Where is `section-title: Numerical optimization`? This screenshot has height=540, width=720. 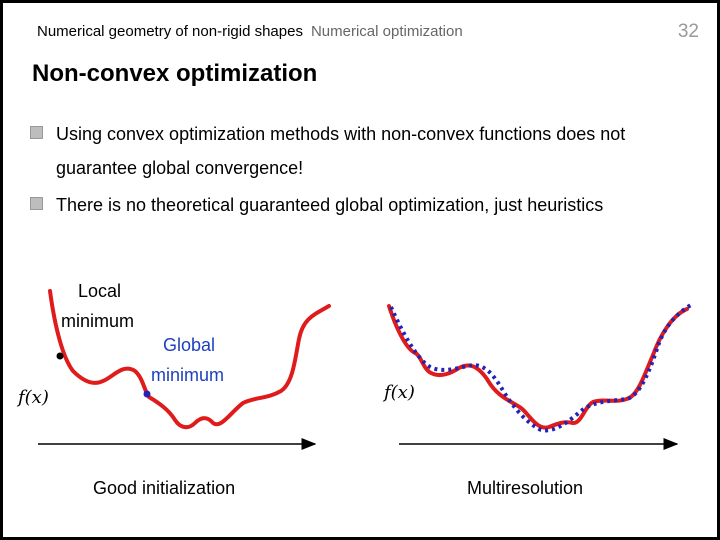
section-title: Numerical optimization is located at coordinates (386, 31).